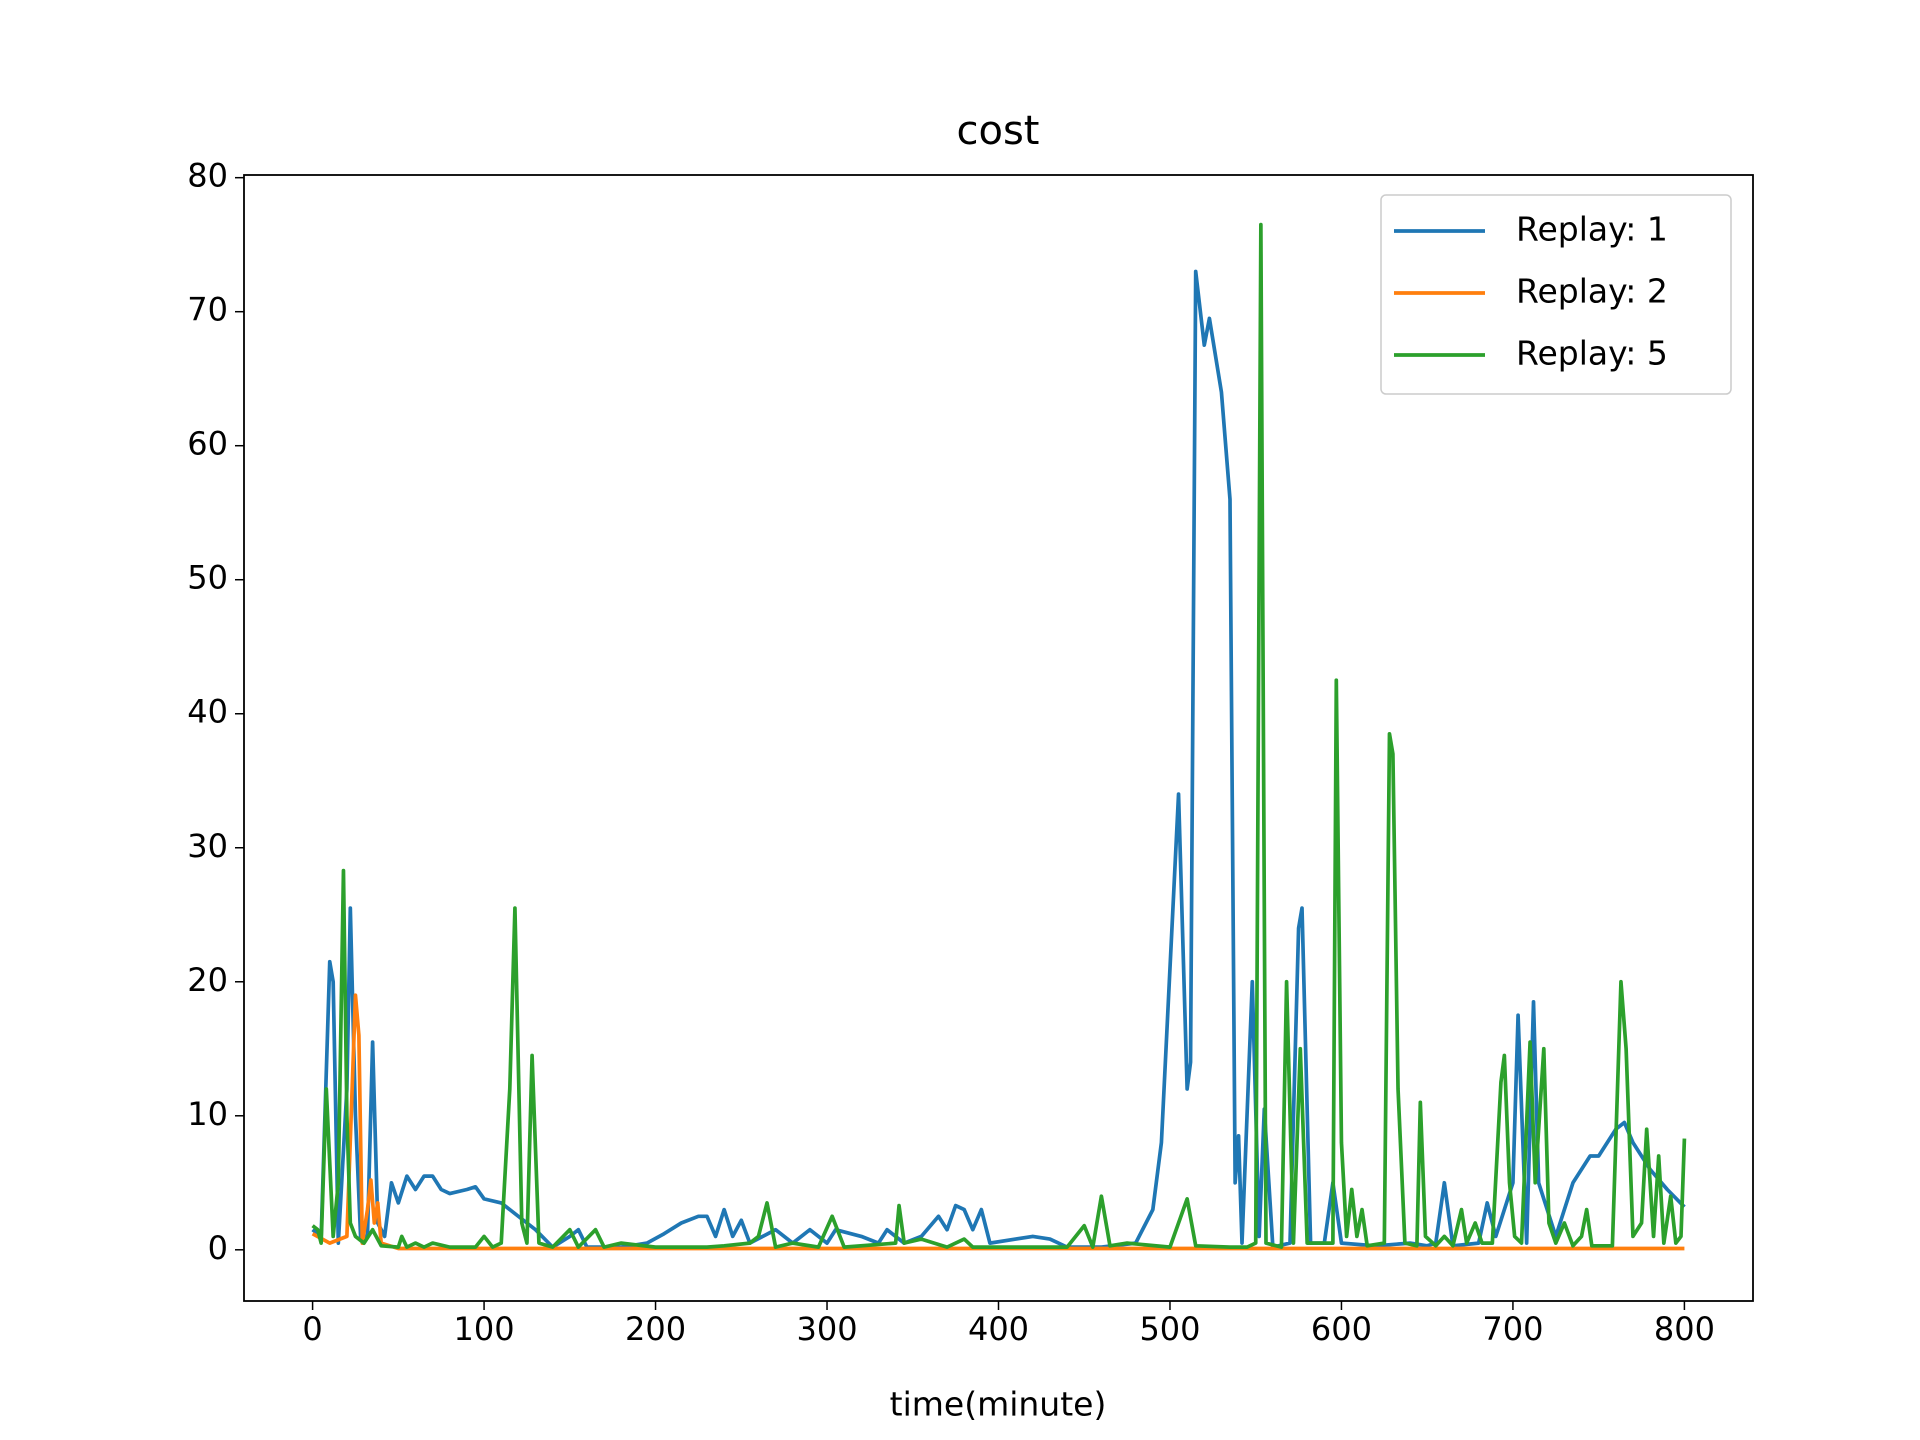  What do you see at coordinates (207, 578) in the screenshot?
I see `y-tick-label: 50` at bounding box center [207, 578].